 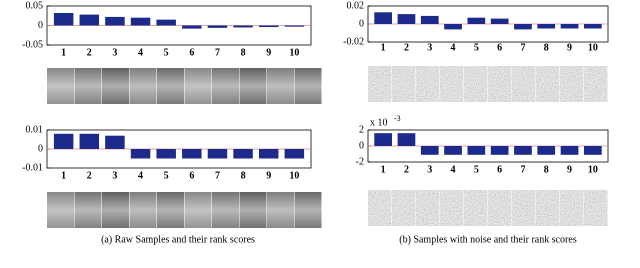 I want to click on bar-chart: -2 0 2 1 2 3 4 5 6 7 8 9 10 x 10 -3, so click(x=482, y=144).